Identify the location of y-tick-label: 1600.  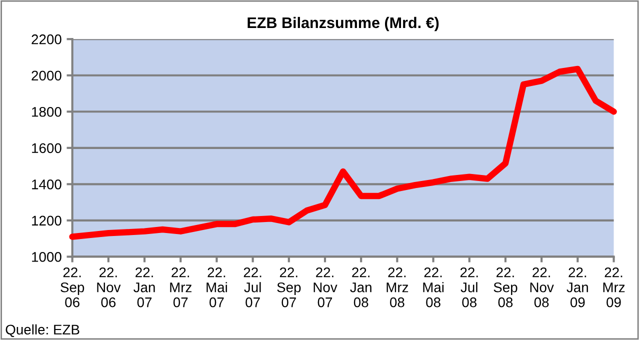
(47, 148).